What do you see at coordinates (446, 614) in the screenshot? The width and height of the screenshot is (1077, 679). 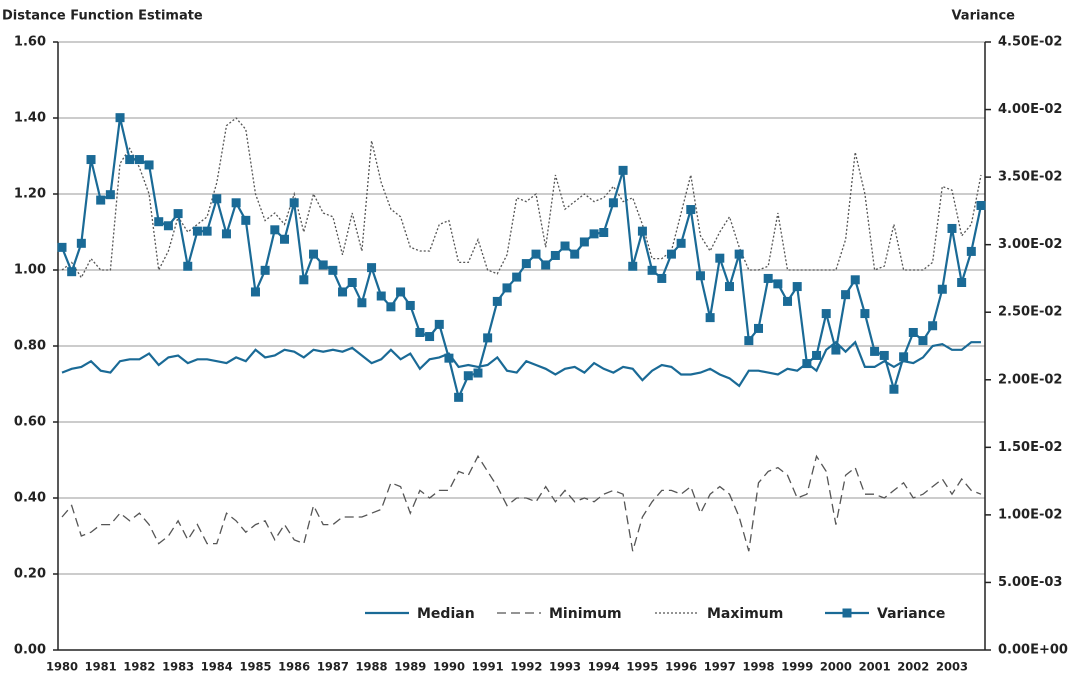 I see `legend-label: Median` at bounding box center [446, 614].